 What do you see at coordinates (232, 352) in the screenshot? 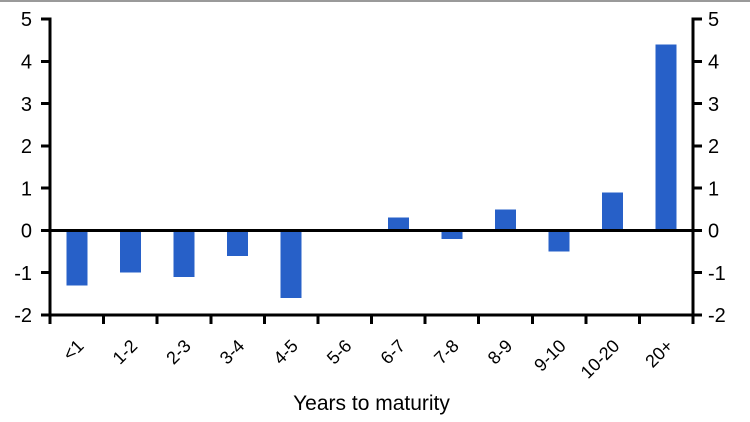
I see `x-tick-label-3-4: 3-4` at bounding box center [232, 352].